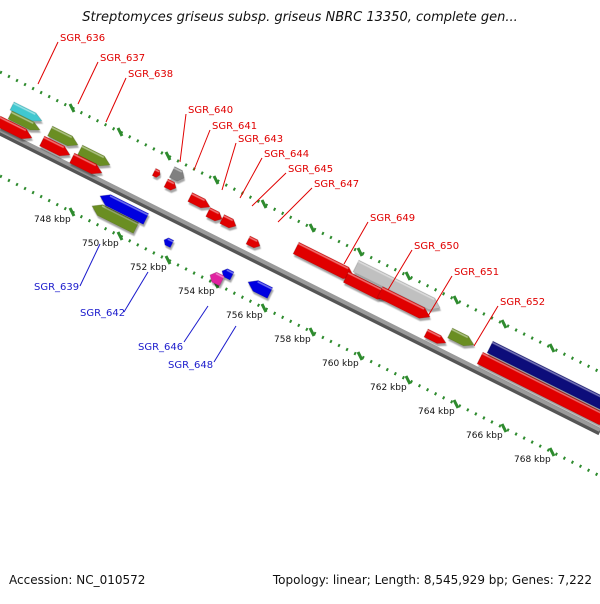 The height and width of the screenshot is (604, 600). What do you see at coordinates (392, 218) in the screenshot?
I see `gene-label-sgr-649: SGR_649` at bounding box center [392, 218].